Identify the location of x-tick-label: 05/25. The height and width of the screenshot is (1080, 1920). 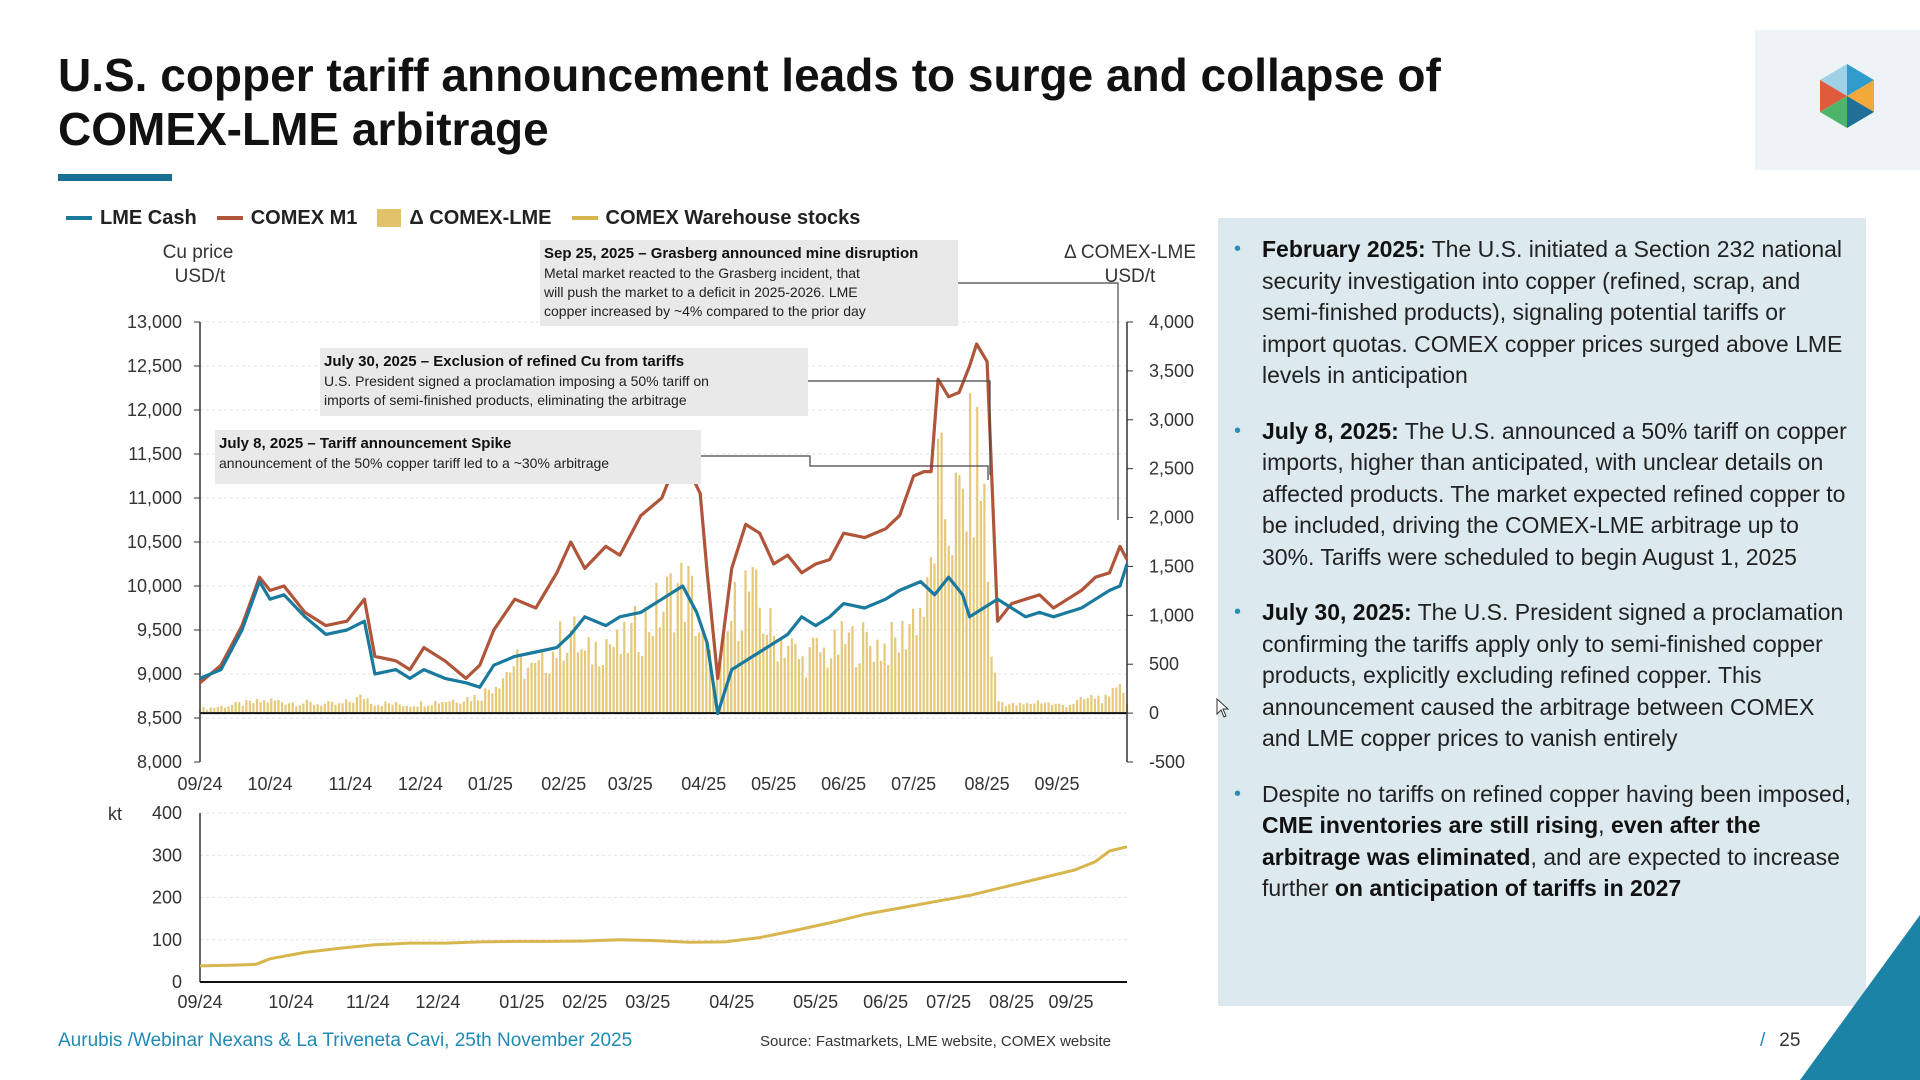
(773, 784).